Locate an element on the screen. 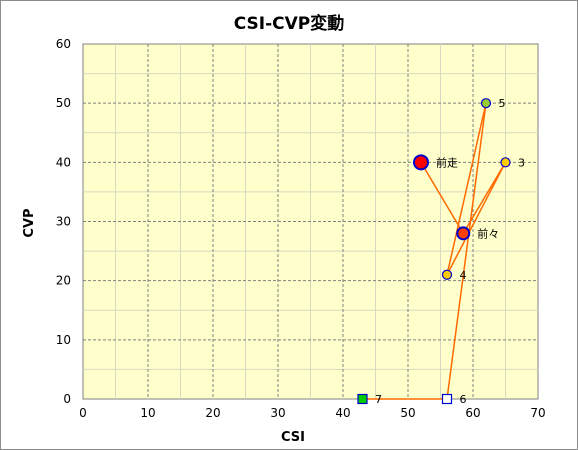 The image size is (578, 450). y-axis-title: CVP is located at coordinates (29, 222).